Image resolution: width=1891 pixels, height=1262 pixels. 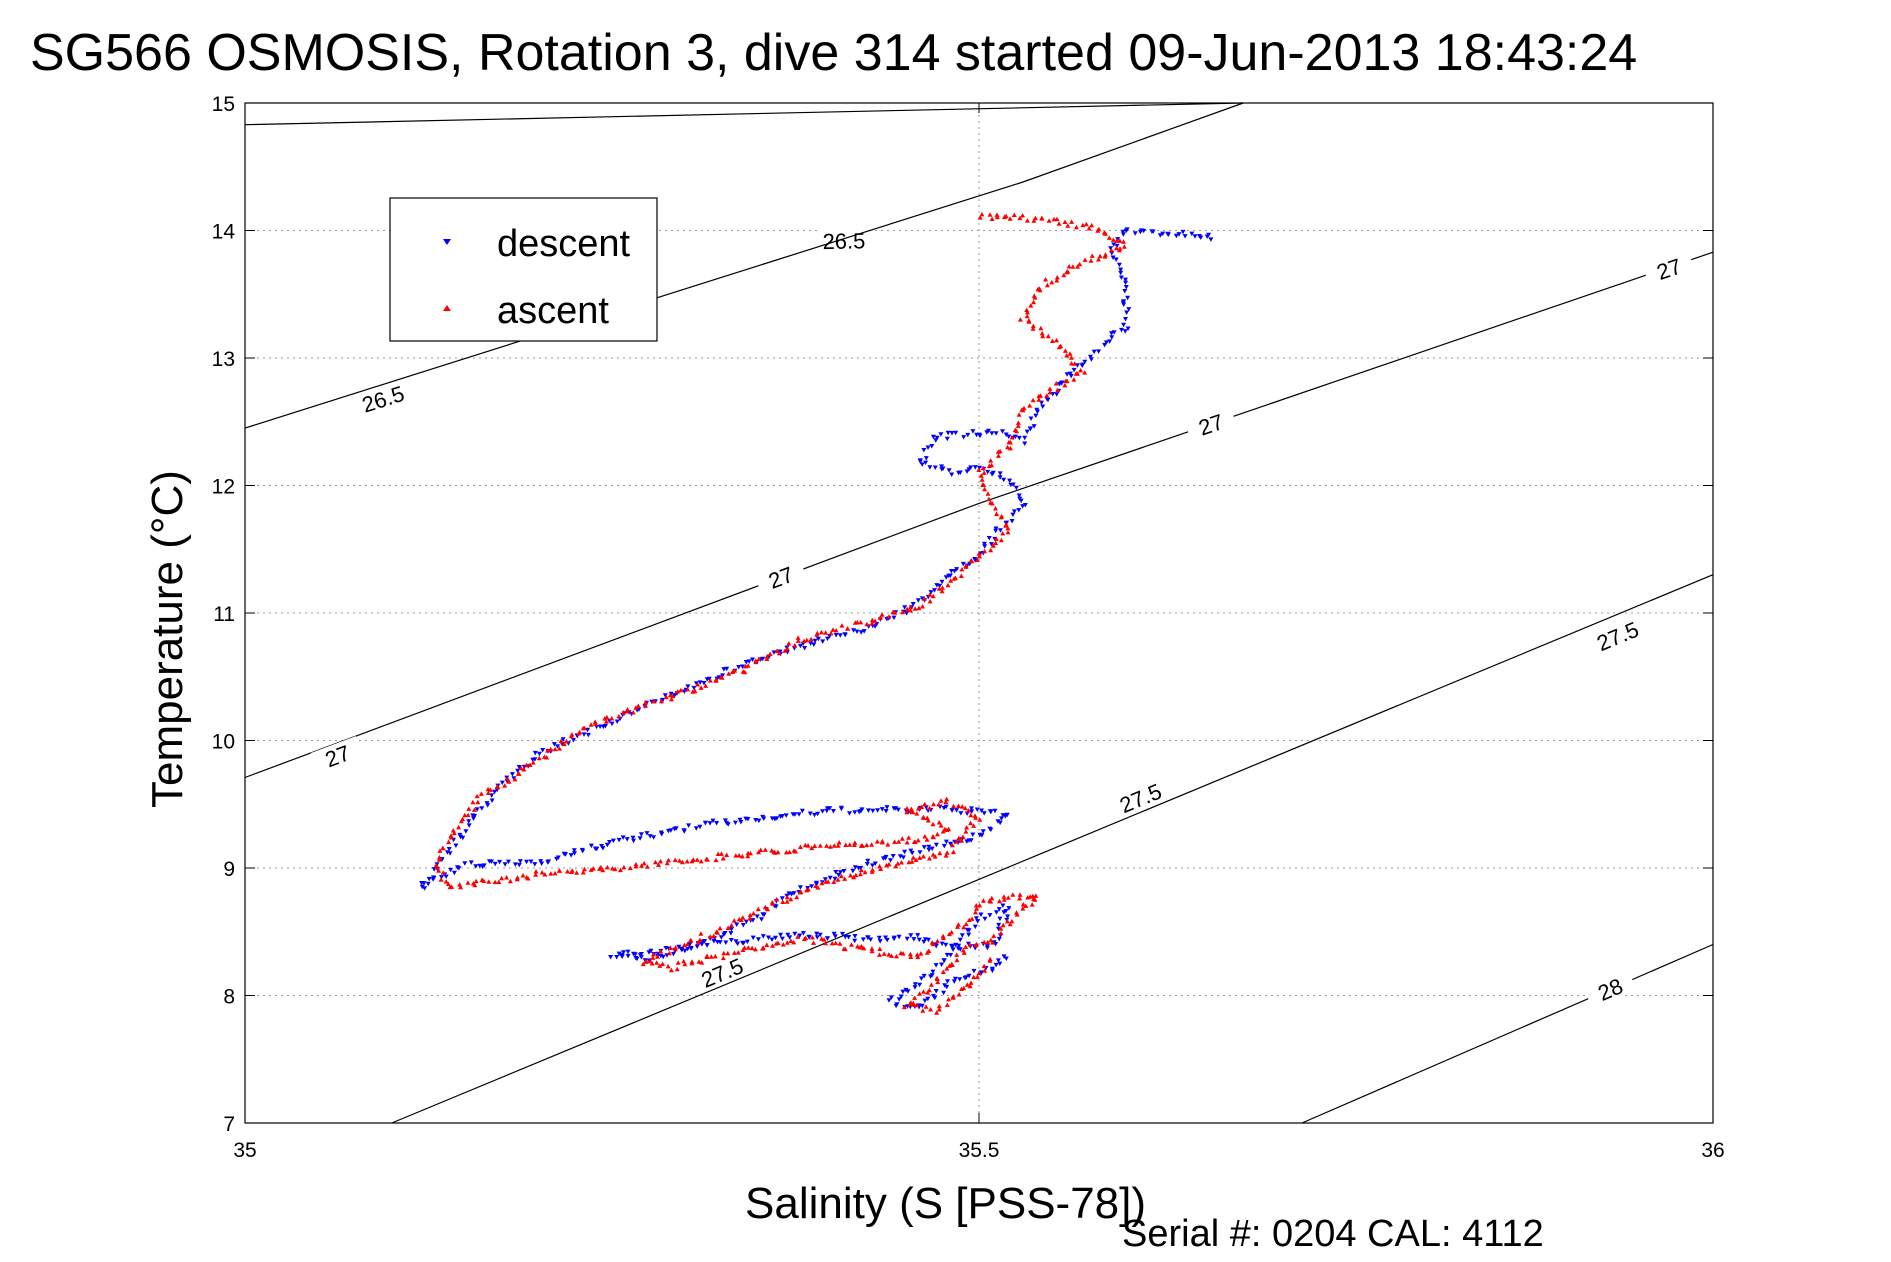 I want to click on x-tick-label: 36, so click(x=1712, y=1150).